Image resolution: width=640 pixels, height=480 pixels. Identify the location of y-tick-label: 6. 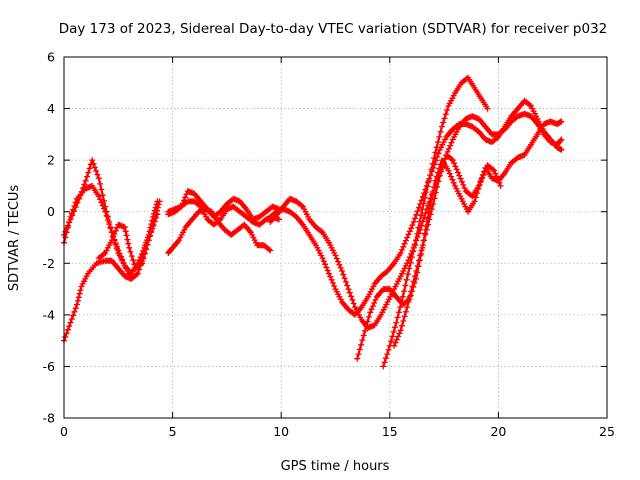
(51, 57).